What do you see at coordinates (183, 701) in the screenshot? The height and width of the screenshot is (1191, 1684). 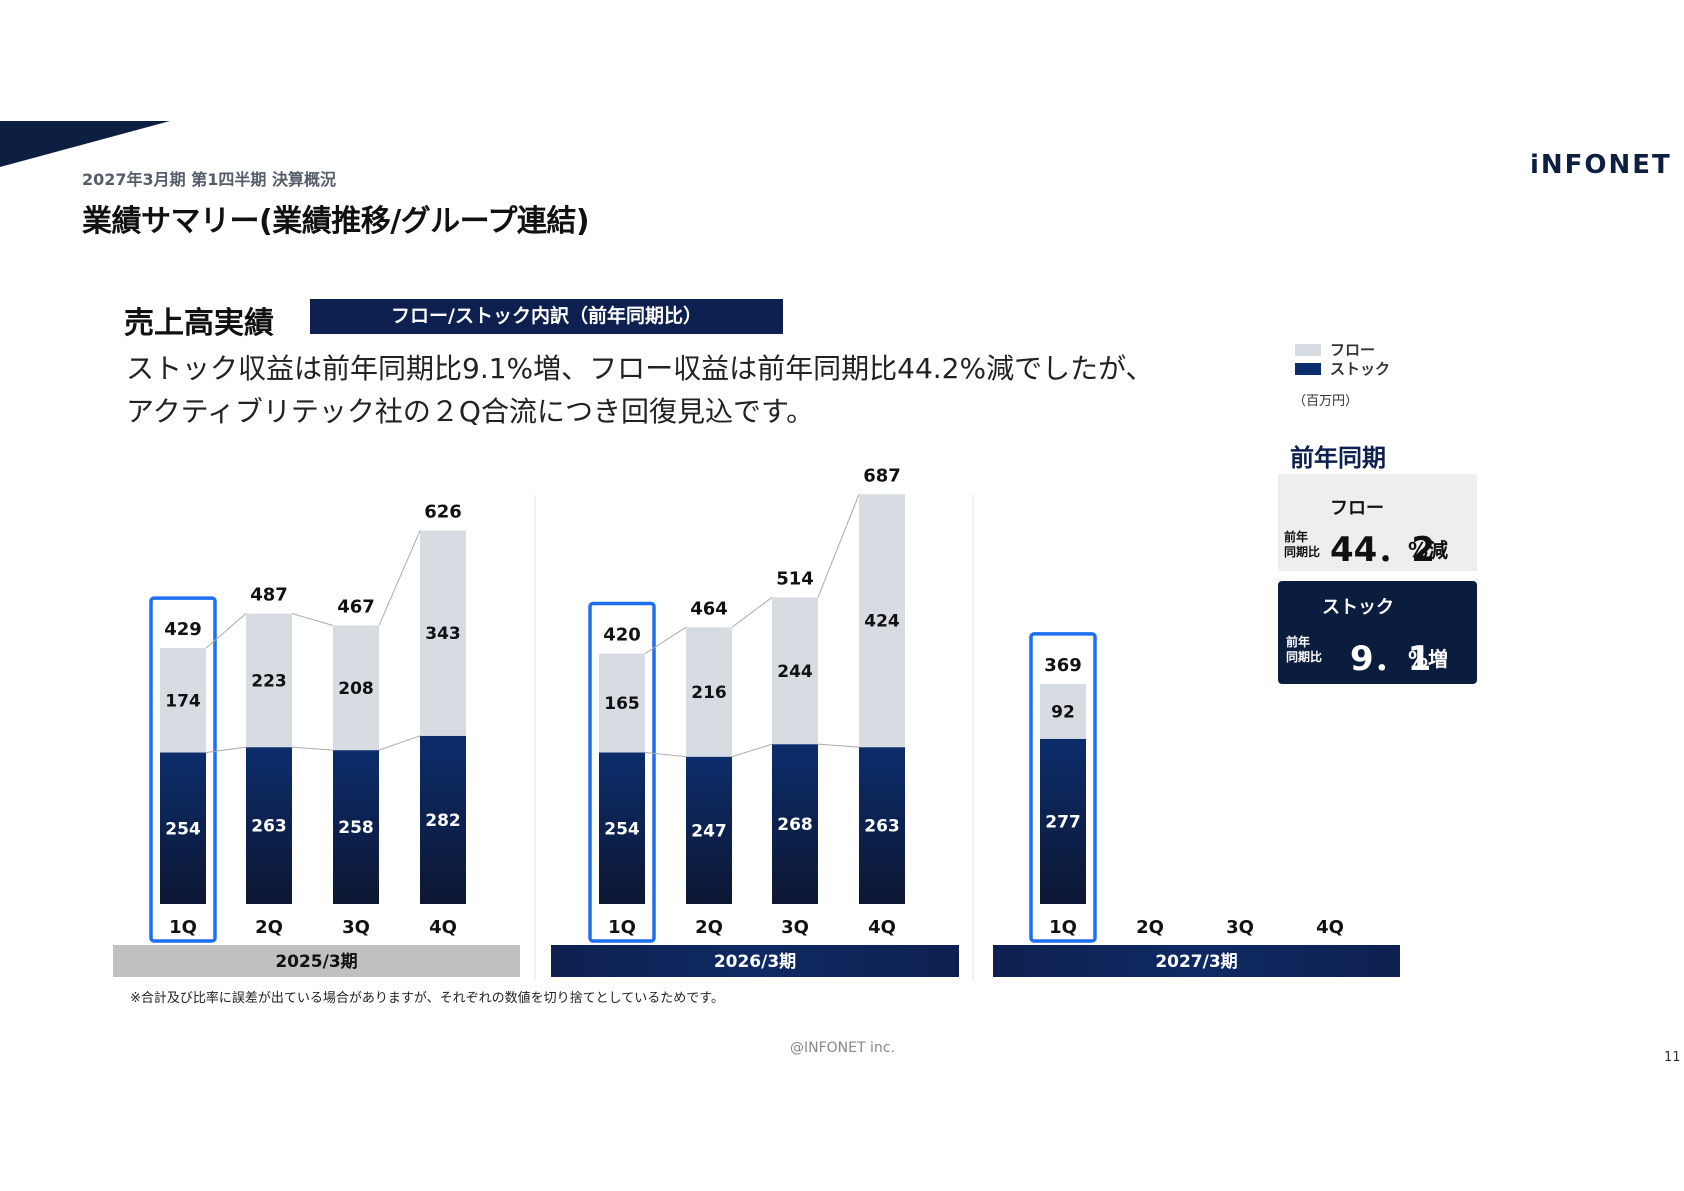 I see `data-label-flow: 174` at bounding box center [183, 701].